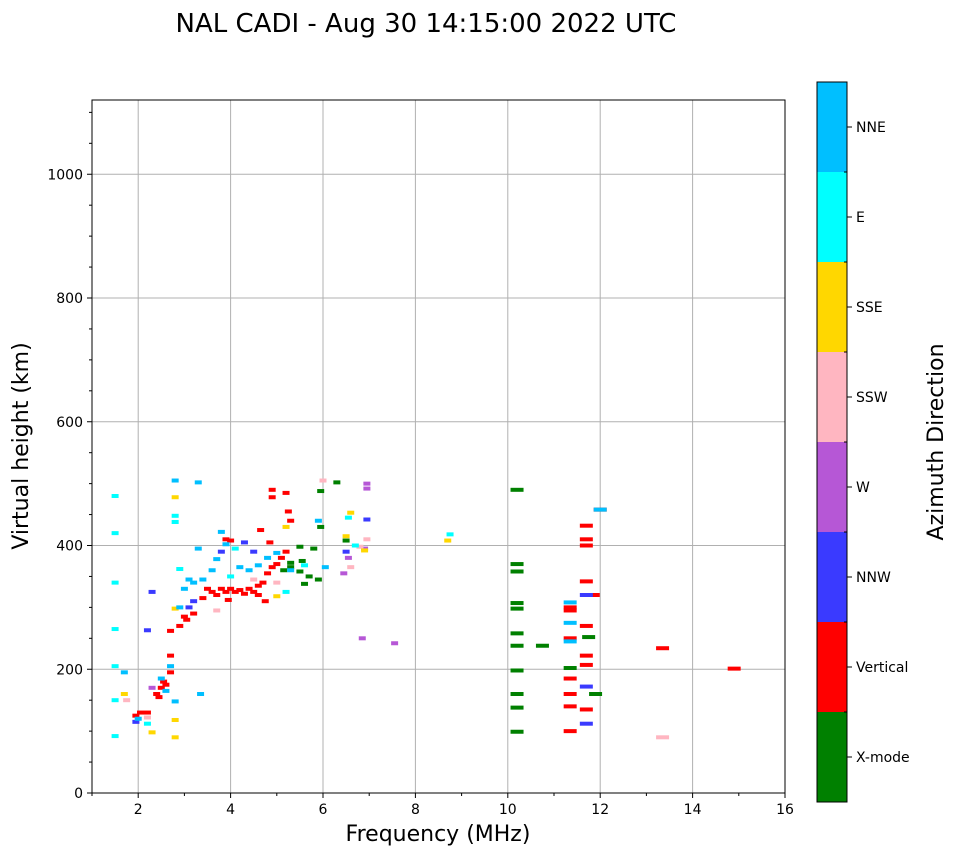 The height and width of the screenshot is (857, 958). What do you see at coordinates (873, 578) in the screenshot?
I see `colorbar-tick-label: NNW` at bounding box center [873, 578].